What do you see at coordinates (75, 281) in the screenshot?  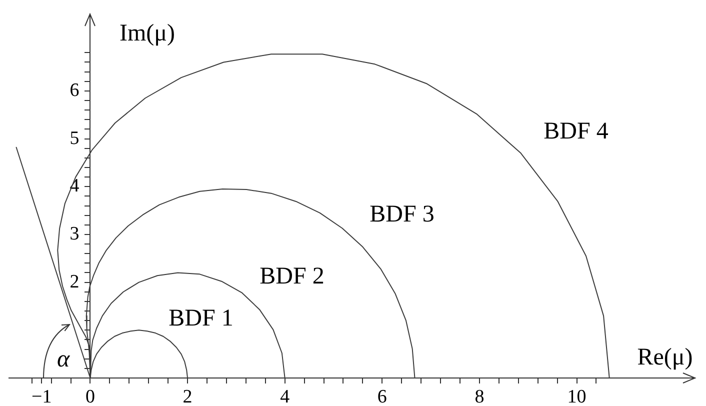 I see `y-tick-label: 2` at bounding box center [75, 281].